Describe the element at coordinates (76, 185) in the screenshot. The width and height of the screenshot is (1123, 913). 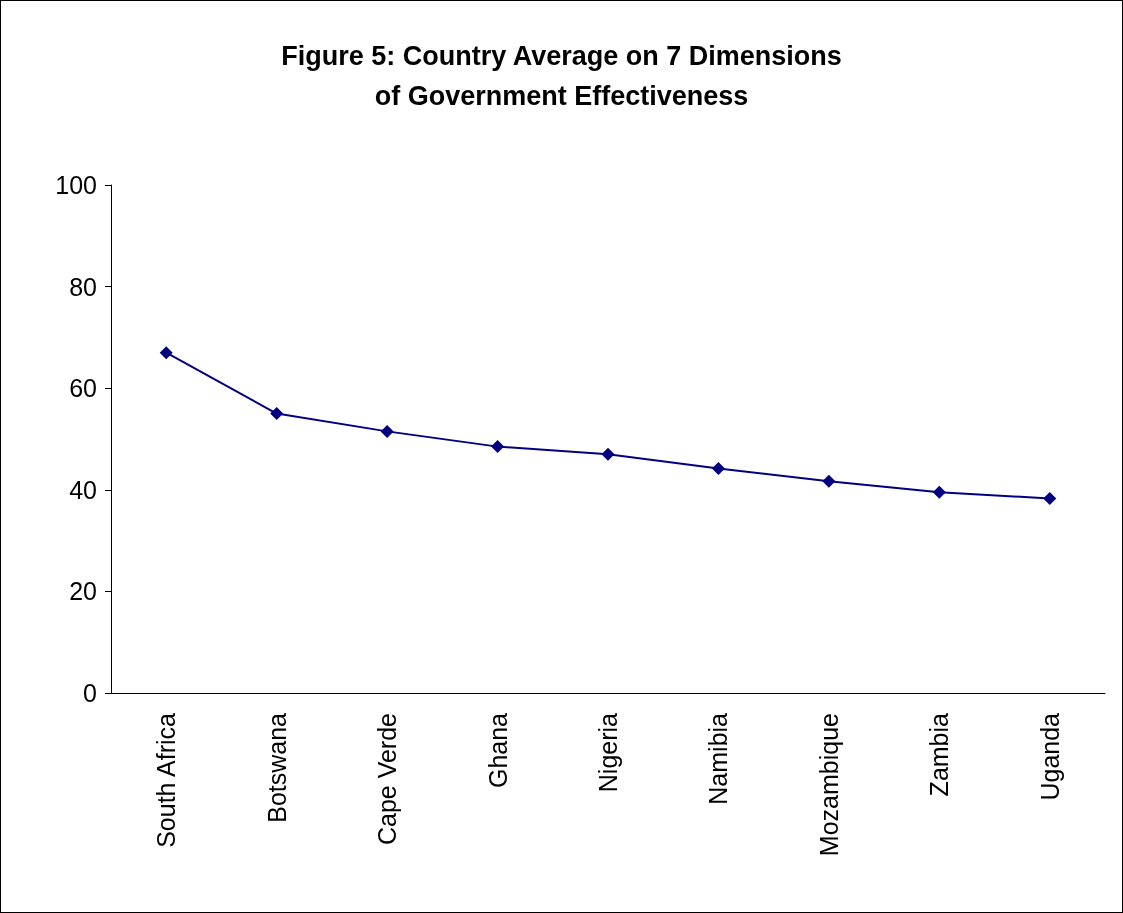
I see `y-tick-label: 100` at that location.